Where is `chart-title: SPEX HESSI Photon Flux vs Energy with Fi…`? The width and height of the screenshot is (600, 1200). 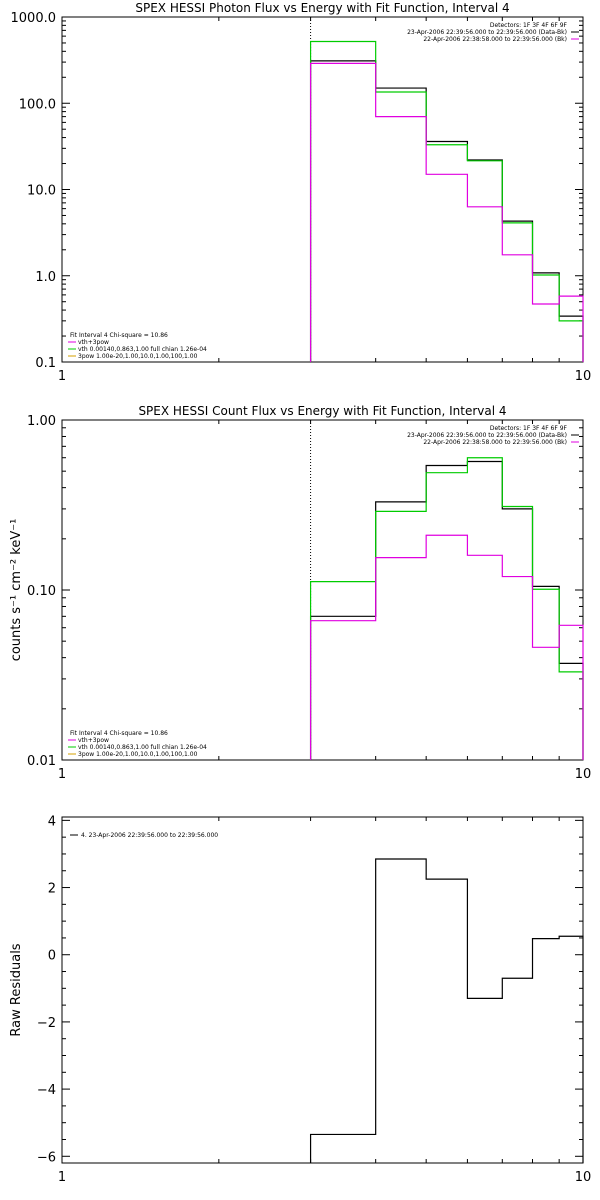 chart-title: SPEX HESSI Photon Flux vs Energy with Fi… is located at coordinates (322, 8).